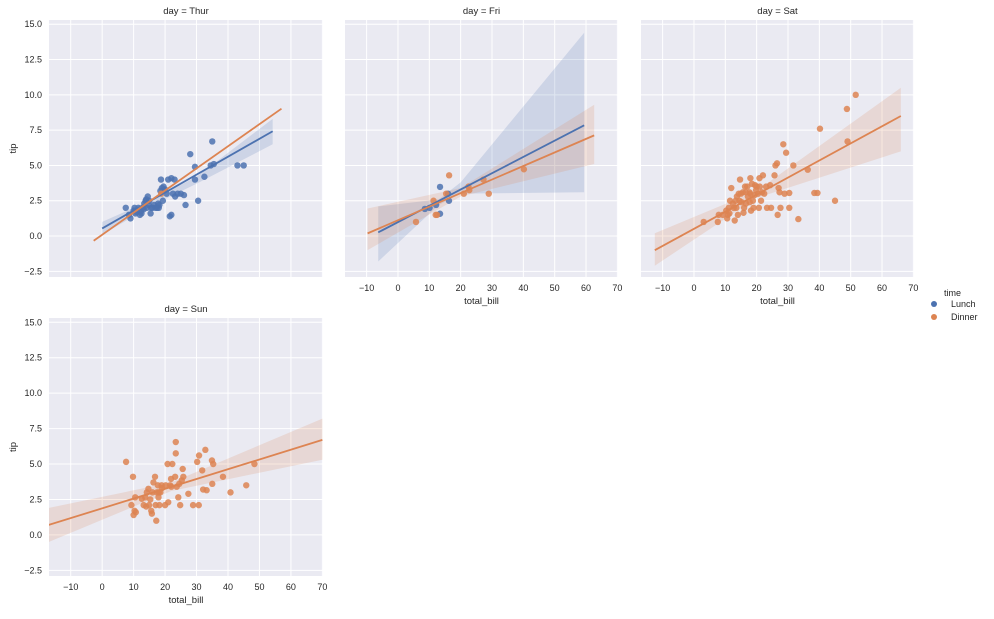 Image resolution: width=994 pixels, height=619 pixels. What do you see at coordinates (617, 288) in the screenshot?
I see `x-tick-label: 70` at bounding box center [617, 288].